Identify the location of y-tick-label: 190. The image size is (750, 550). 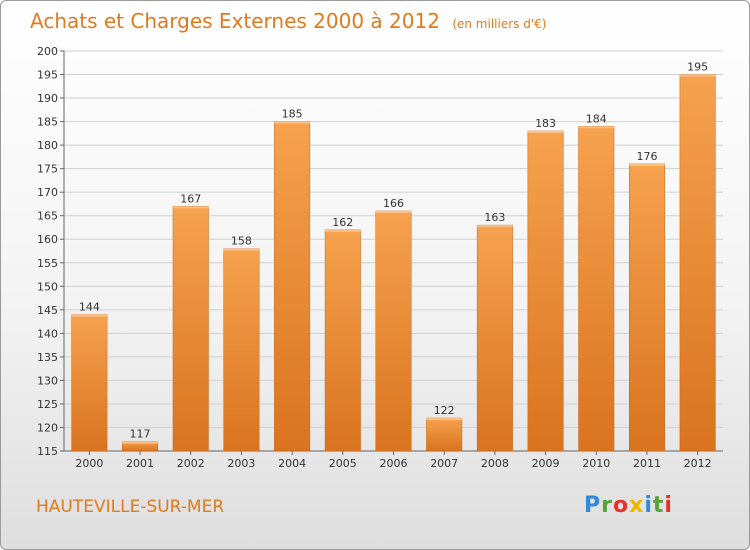
(47, 98).